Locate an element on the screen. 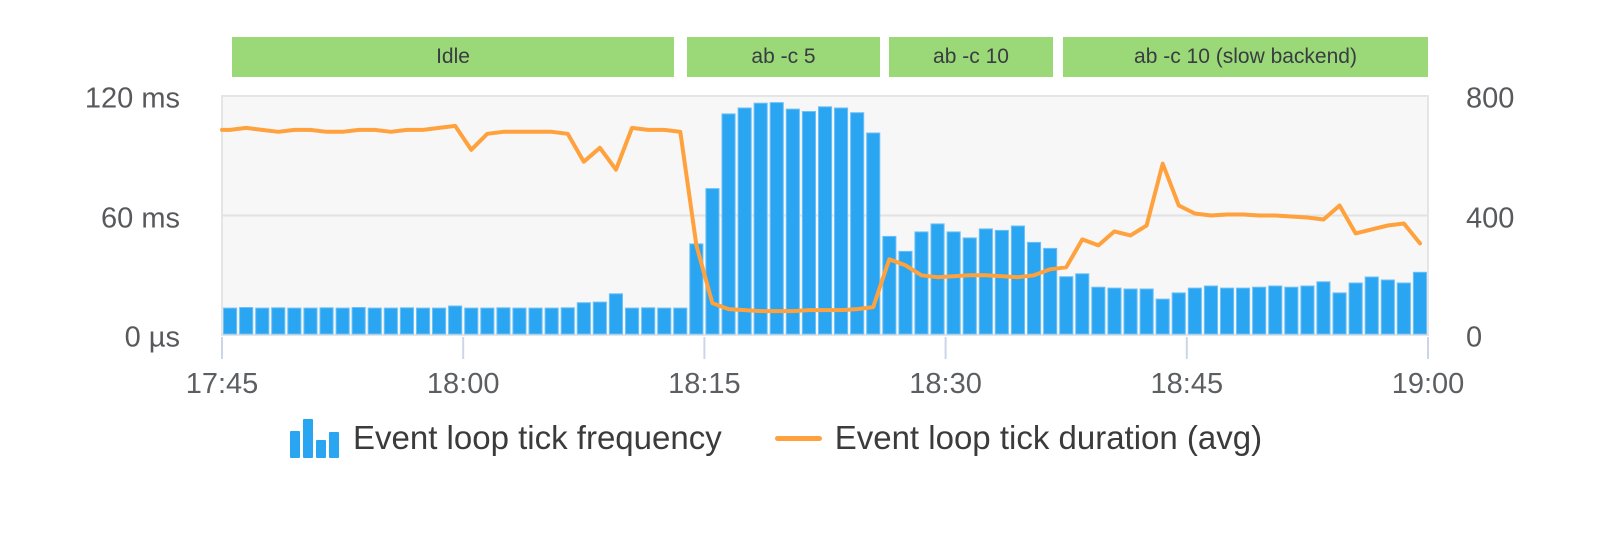 This screenshot has height=550, width=1600. legend-item-duration: Event loop tick duration (avg) is located at coordinates (1018, 438).